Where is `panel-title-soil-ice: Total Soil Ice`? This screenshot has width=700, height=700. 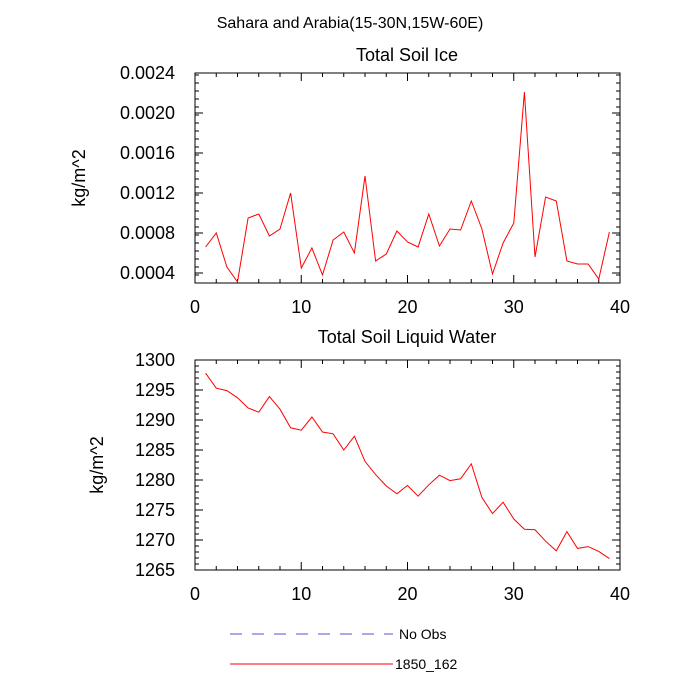 panel-title-soil-ice: Total Soil Ice is located at coordinates (407, 55).